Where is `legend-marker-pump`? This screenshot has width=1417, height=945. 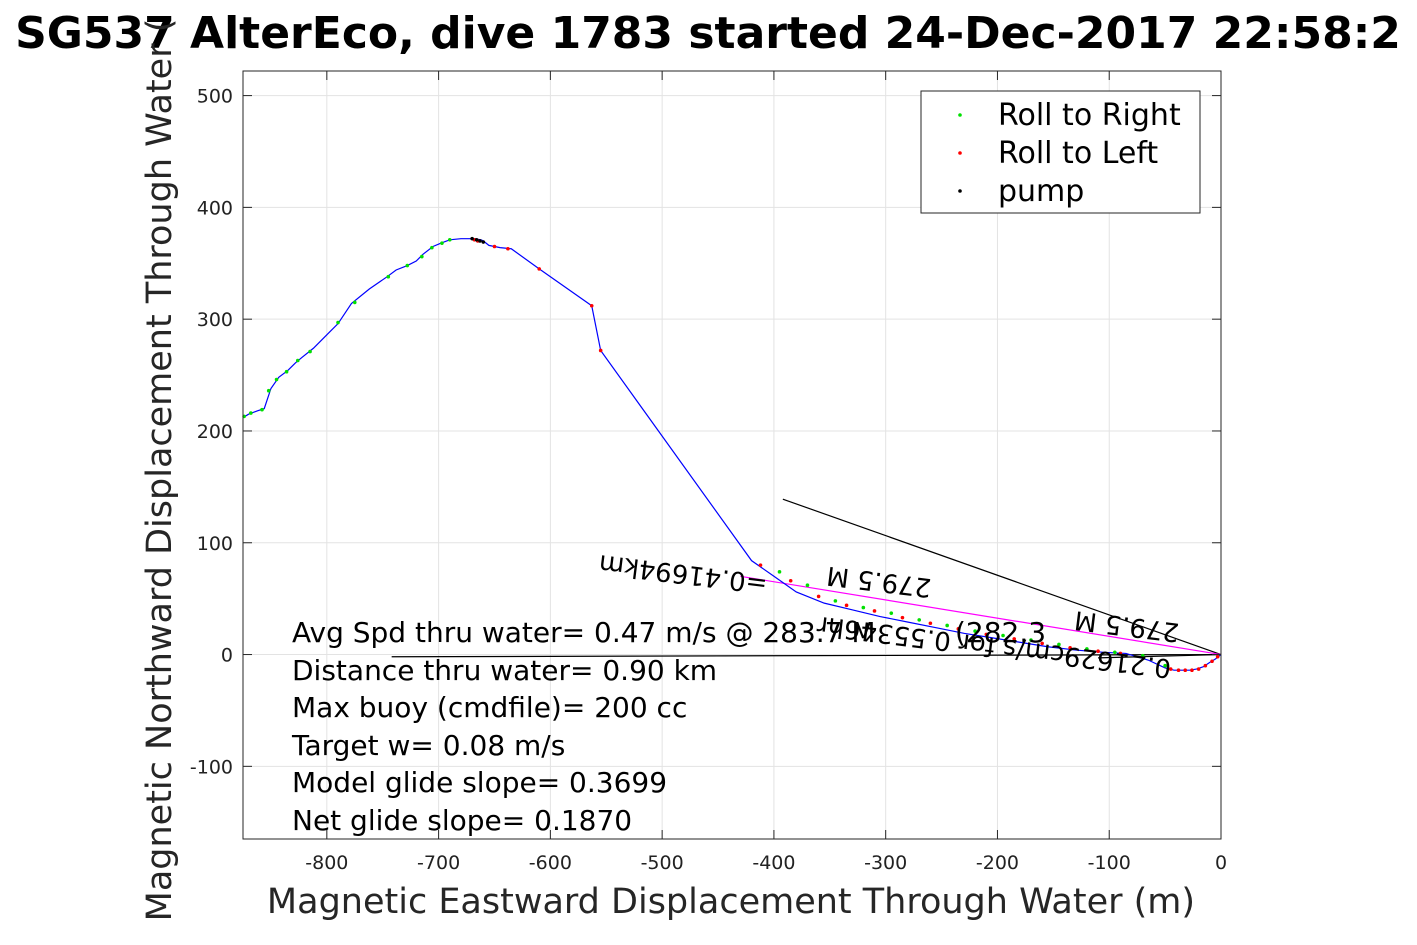 legend-marker-pump is located at coordinates (960, 191).